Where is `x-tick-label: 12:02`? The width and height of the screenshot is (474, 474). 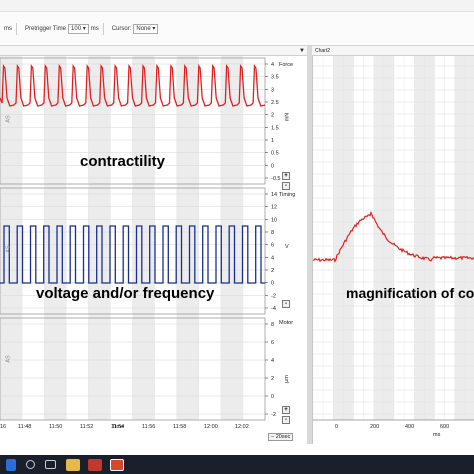
x-tick-label: 12:02 is located at coordinates (242, 427).